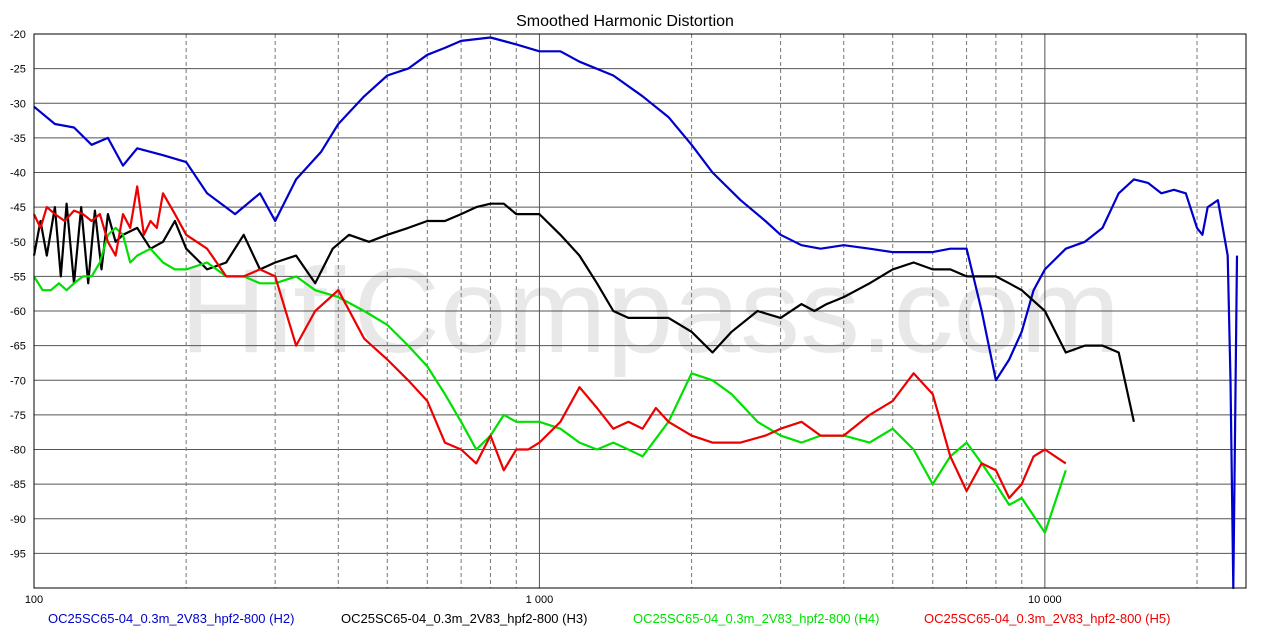 This screenshot has height=635, width=1276. Describe the element at coordinates (18, 174) in the screenshot. I see `y-tick-label: -40` at that location.